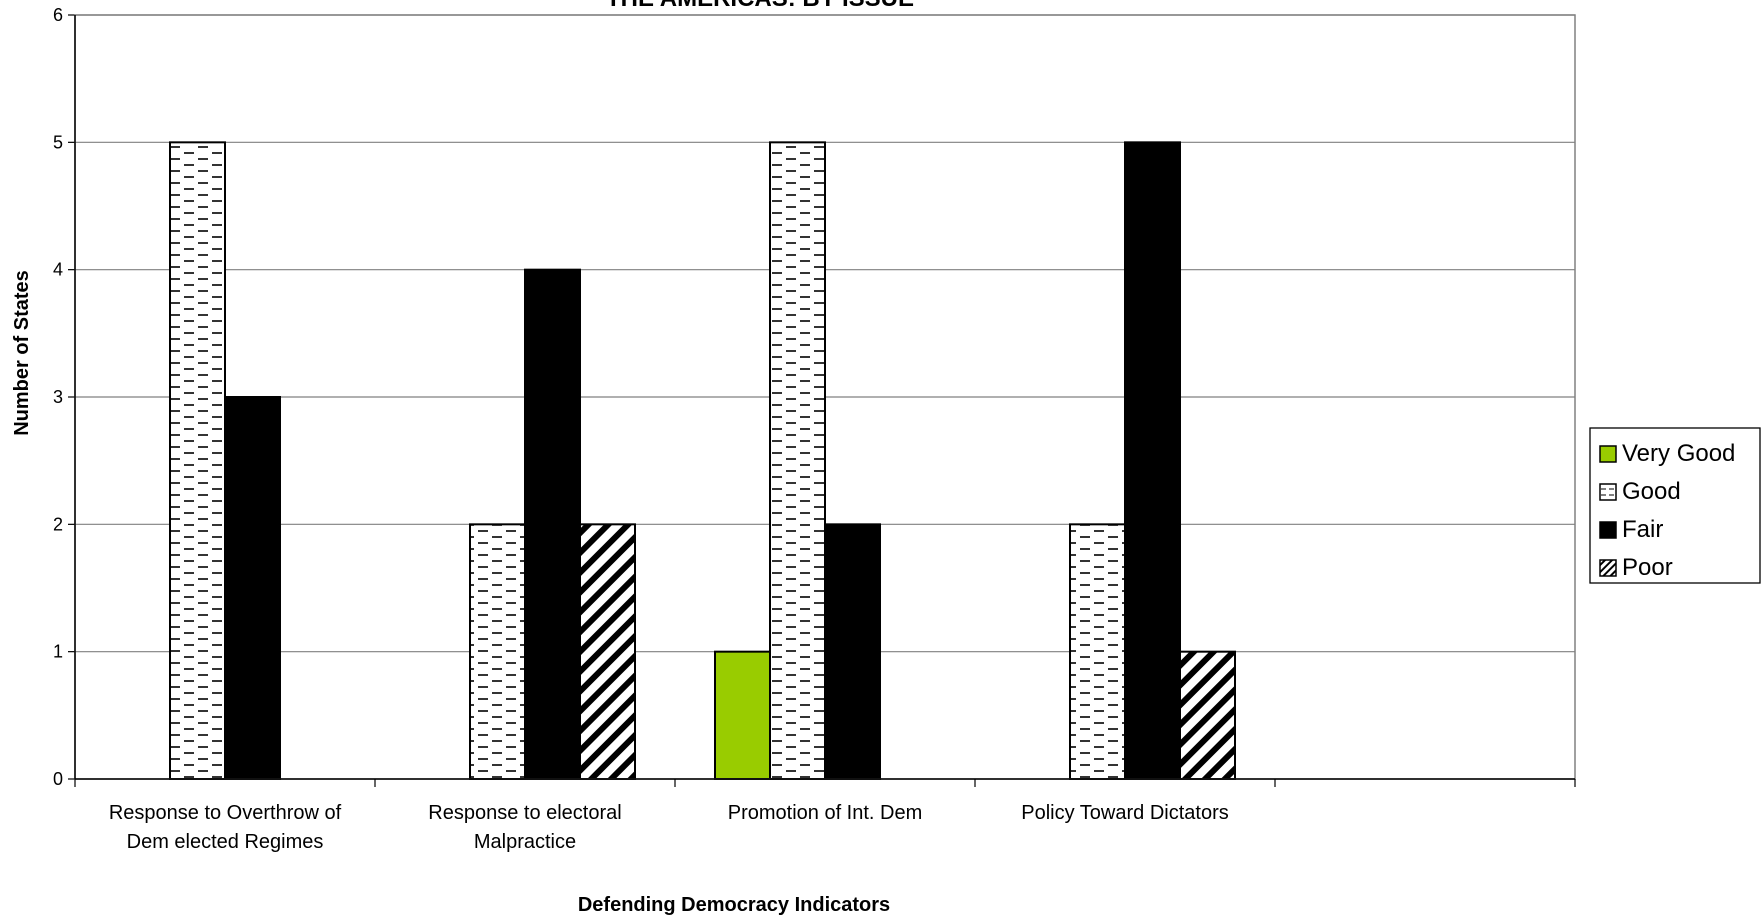 This screenshot has width=1762, height=919. I want to click on x-category-label: Promotion of Int. Dem, so click(825, 813).